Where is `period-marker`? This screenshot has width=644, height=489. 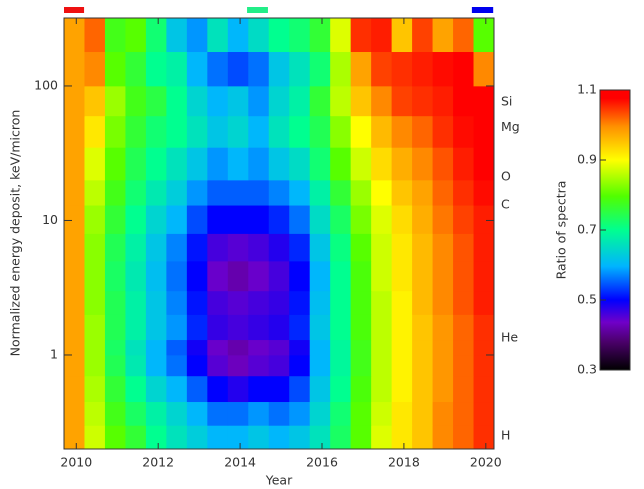 period-marker is located at coordinates (74, 10).